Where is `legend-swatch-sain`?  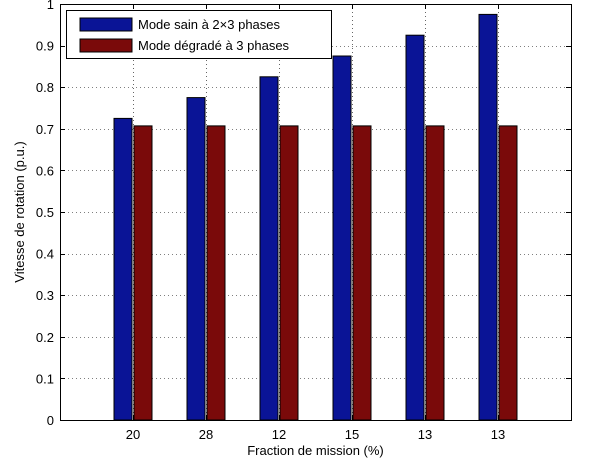
legend-swatch-sain is located at coordinates (106, 24).